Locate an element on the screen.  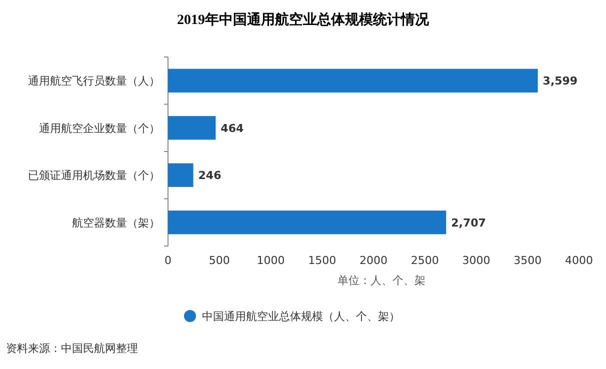
legend-label: 中国通用航空业总体规模（人、个、架） is located at coordinates (301, 316).